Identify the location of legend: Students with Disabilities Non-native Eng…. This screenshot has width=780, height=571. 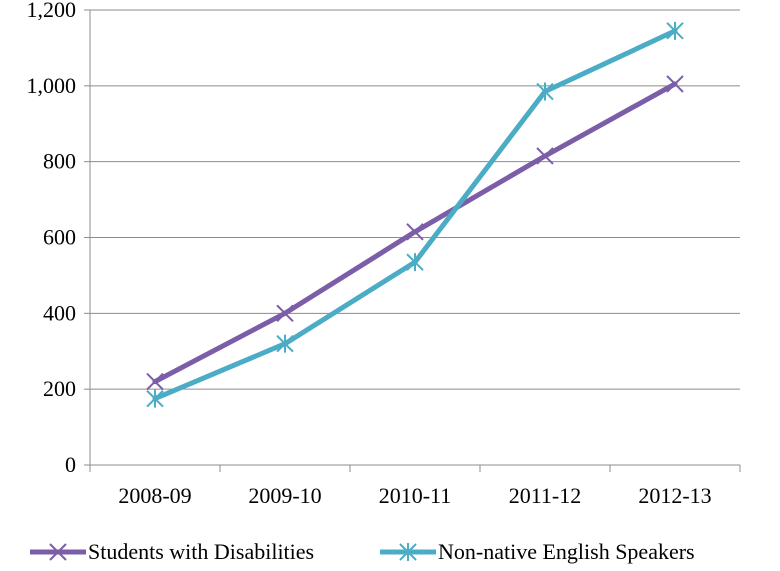
(362, 551).